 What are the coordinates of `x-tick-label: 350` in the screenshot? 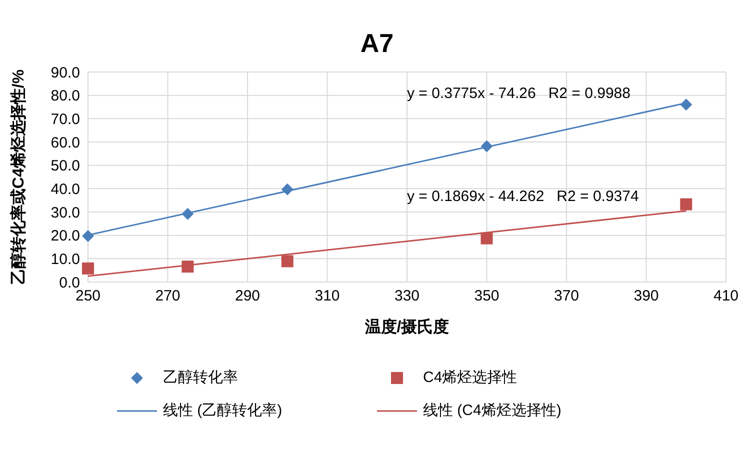 It's located at (487, 296).